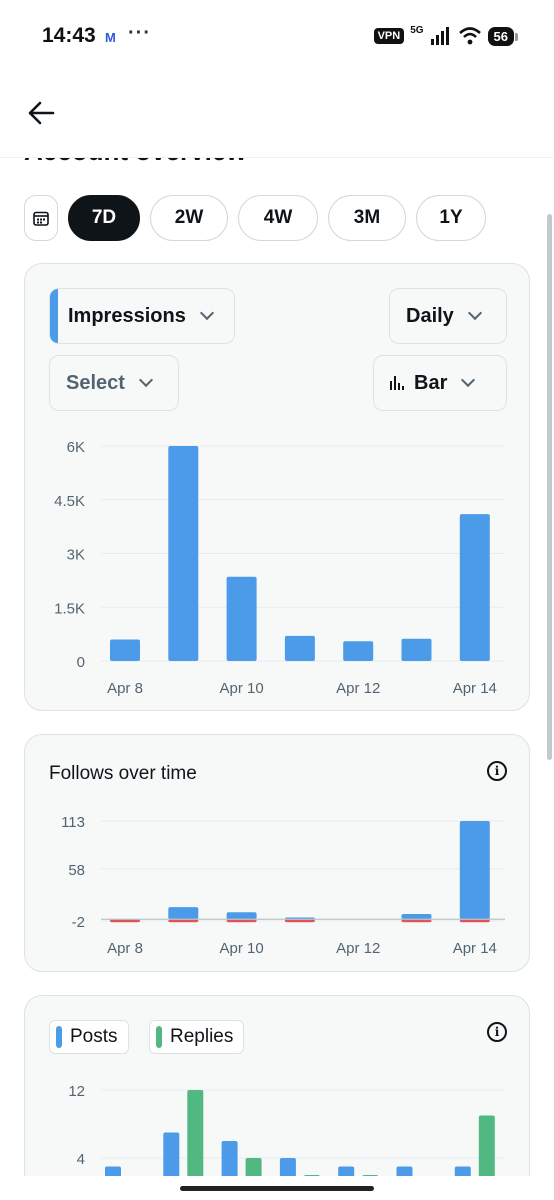 Image resolution: width=554 pixels, height=1200 pixels. What do you see at coordinates (277, 1188) in the screenshot?
I see `home-indicator` at bounding box center [277, 1188].